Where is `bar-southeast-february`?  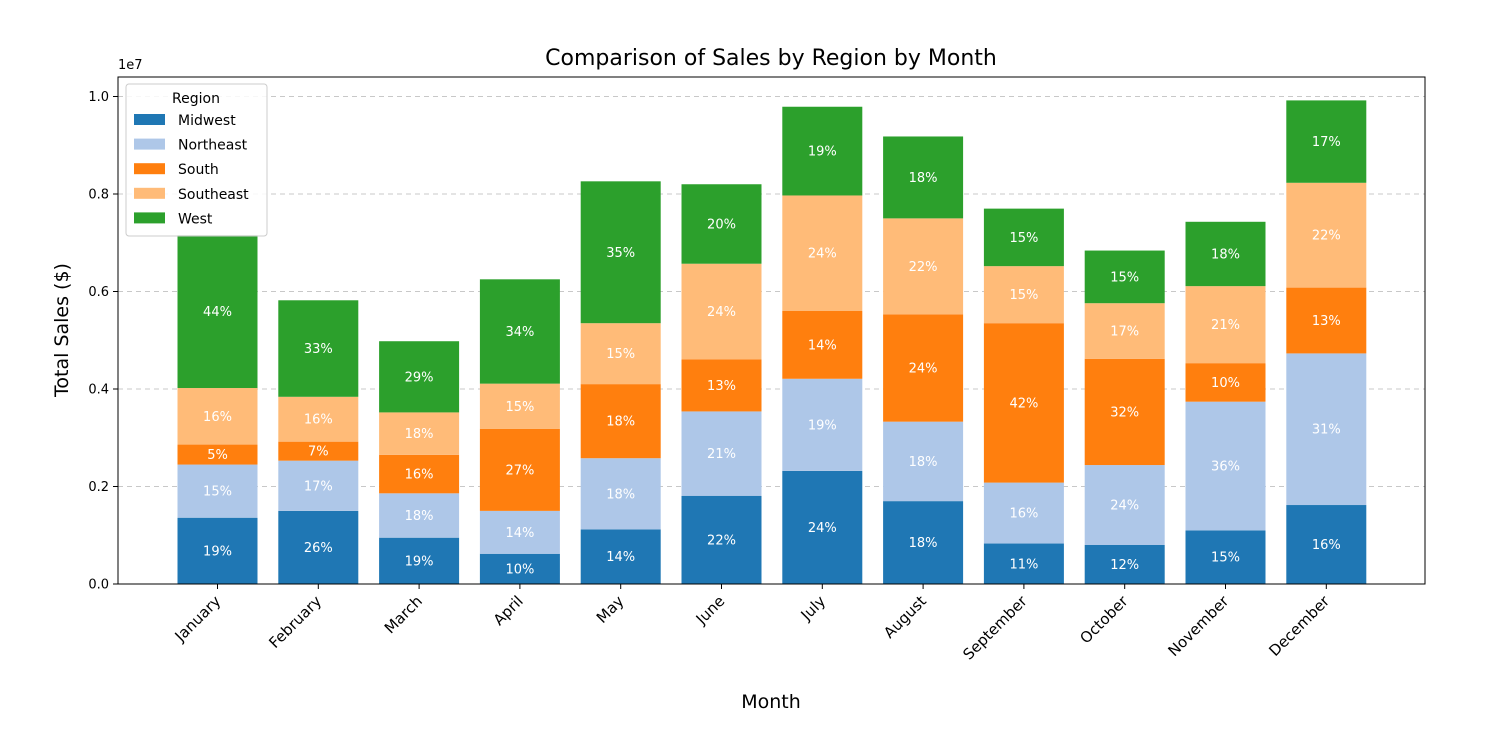 bar-southeast-february is located at coordinates (318, 419).